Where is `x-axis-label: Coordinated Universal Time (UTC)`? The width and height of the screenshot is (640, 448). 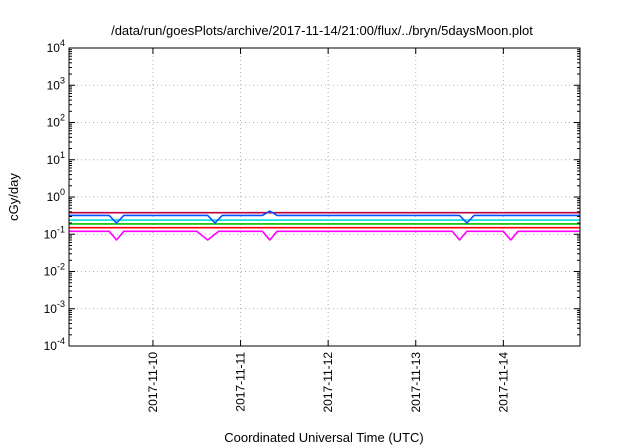
x-axis-label: Coordinated Universal Time (UTC) is located at coordinates (323, 437).